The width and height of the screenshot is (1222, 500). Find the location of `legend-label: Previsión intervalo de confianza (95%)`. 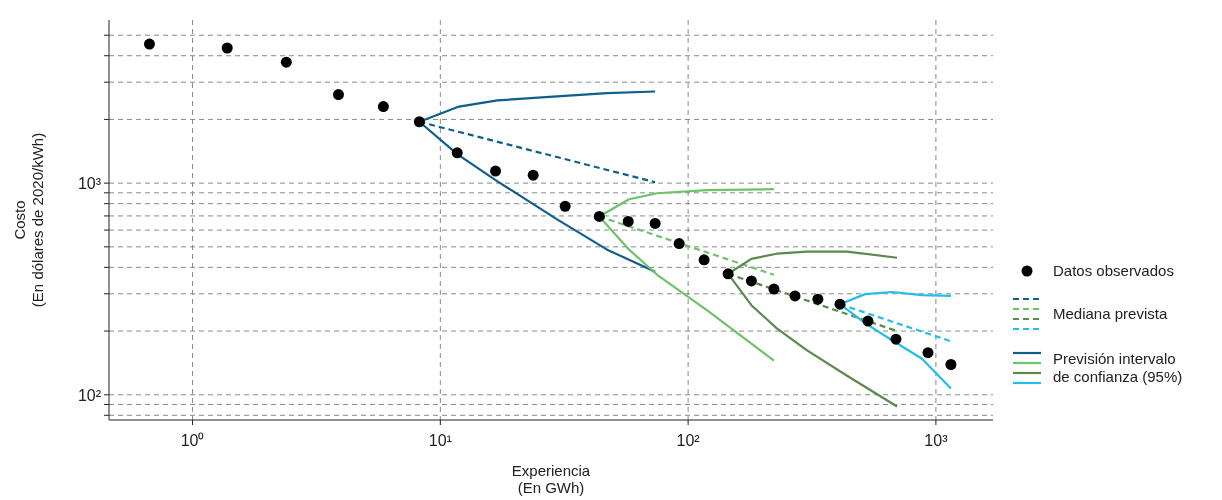

legend-label: Previsión intervalo de confianza (95%) is located at coordinates (1118, 367).